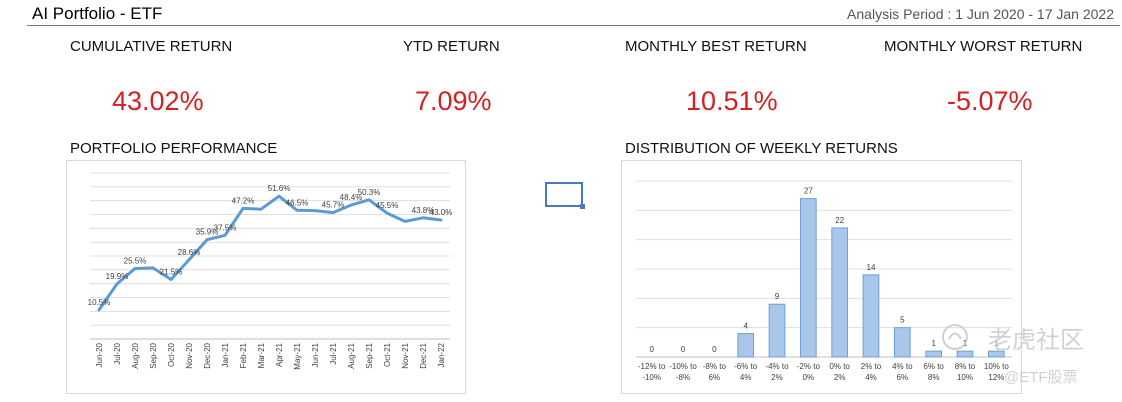 This screenshot has height=402, width=1122. Describe the element at coordinates (151, 46) in the screenshot. I see `kpi-label: CUMULATIVE RETURN` at that location.